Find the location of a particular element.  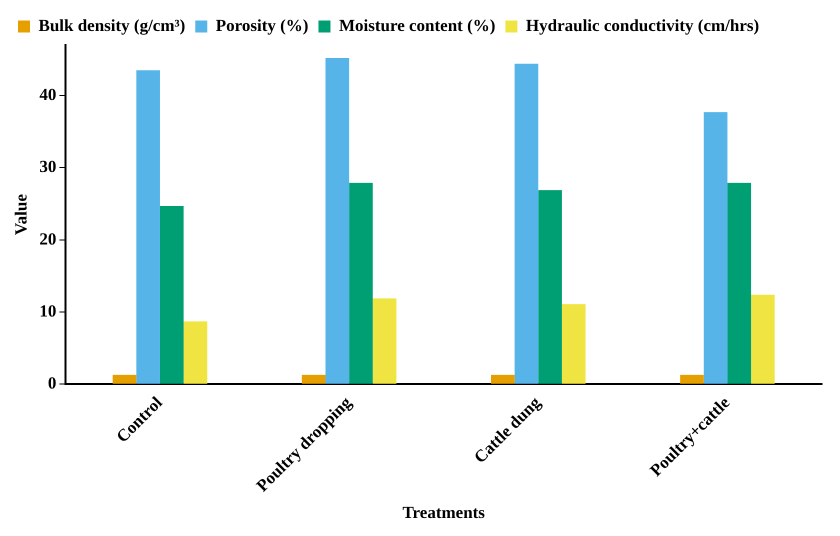

y-tick-label: 20 is located at coordinates (47, 238).